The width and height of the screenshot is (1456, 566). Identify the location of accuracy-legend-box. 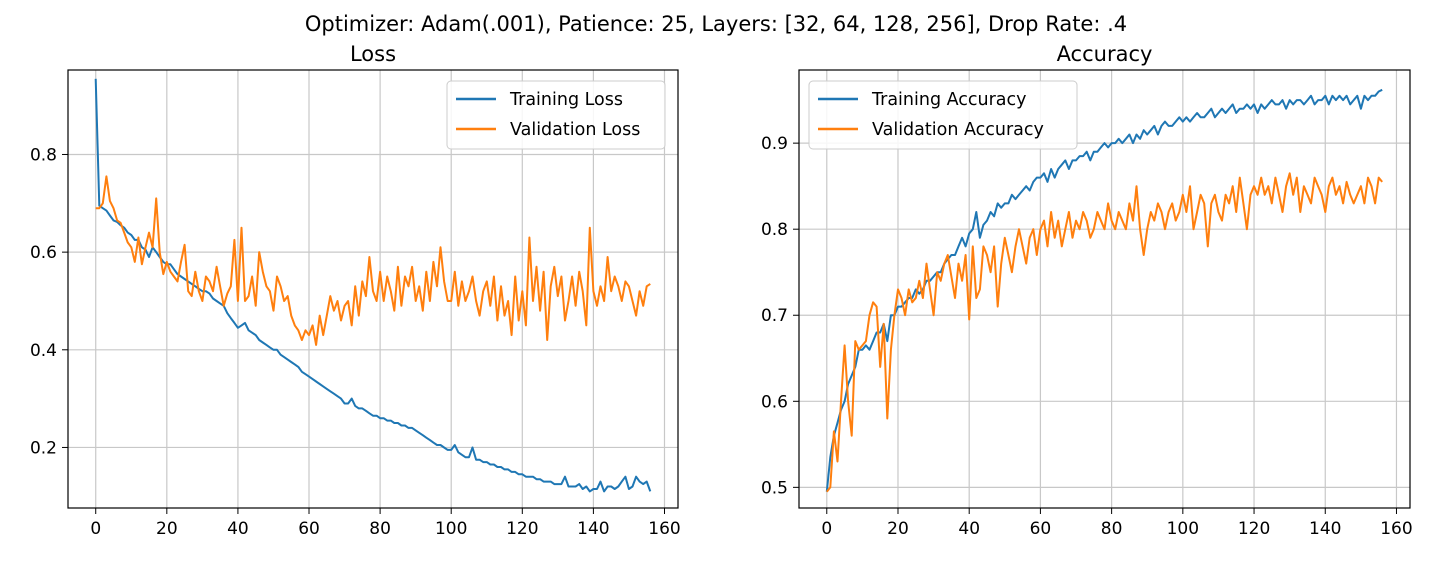
(943, 115).